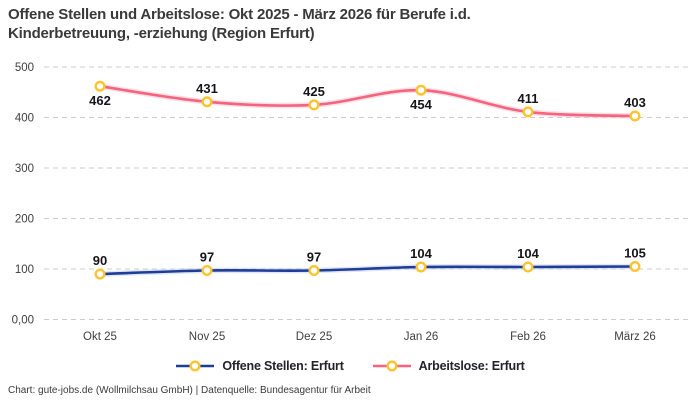 The image size is (700, 400). I want to click on series-line-arbeitslose-erfurt, so click(367, 101).